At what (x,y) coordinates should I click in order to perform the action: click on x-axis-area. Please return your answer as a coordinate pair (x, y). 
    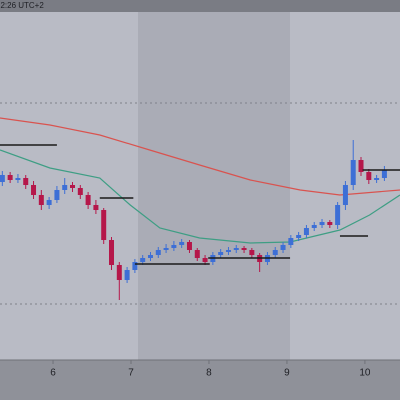
    Looking at the image, I should click on (200, 380).